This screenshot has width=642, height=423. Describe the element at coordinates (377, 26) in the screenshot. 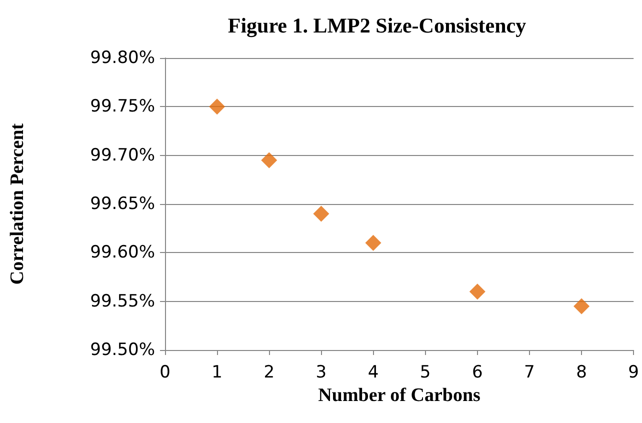

I see `chart-title: Figure 1. LMP2 Size-Consistency` at that location.